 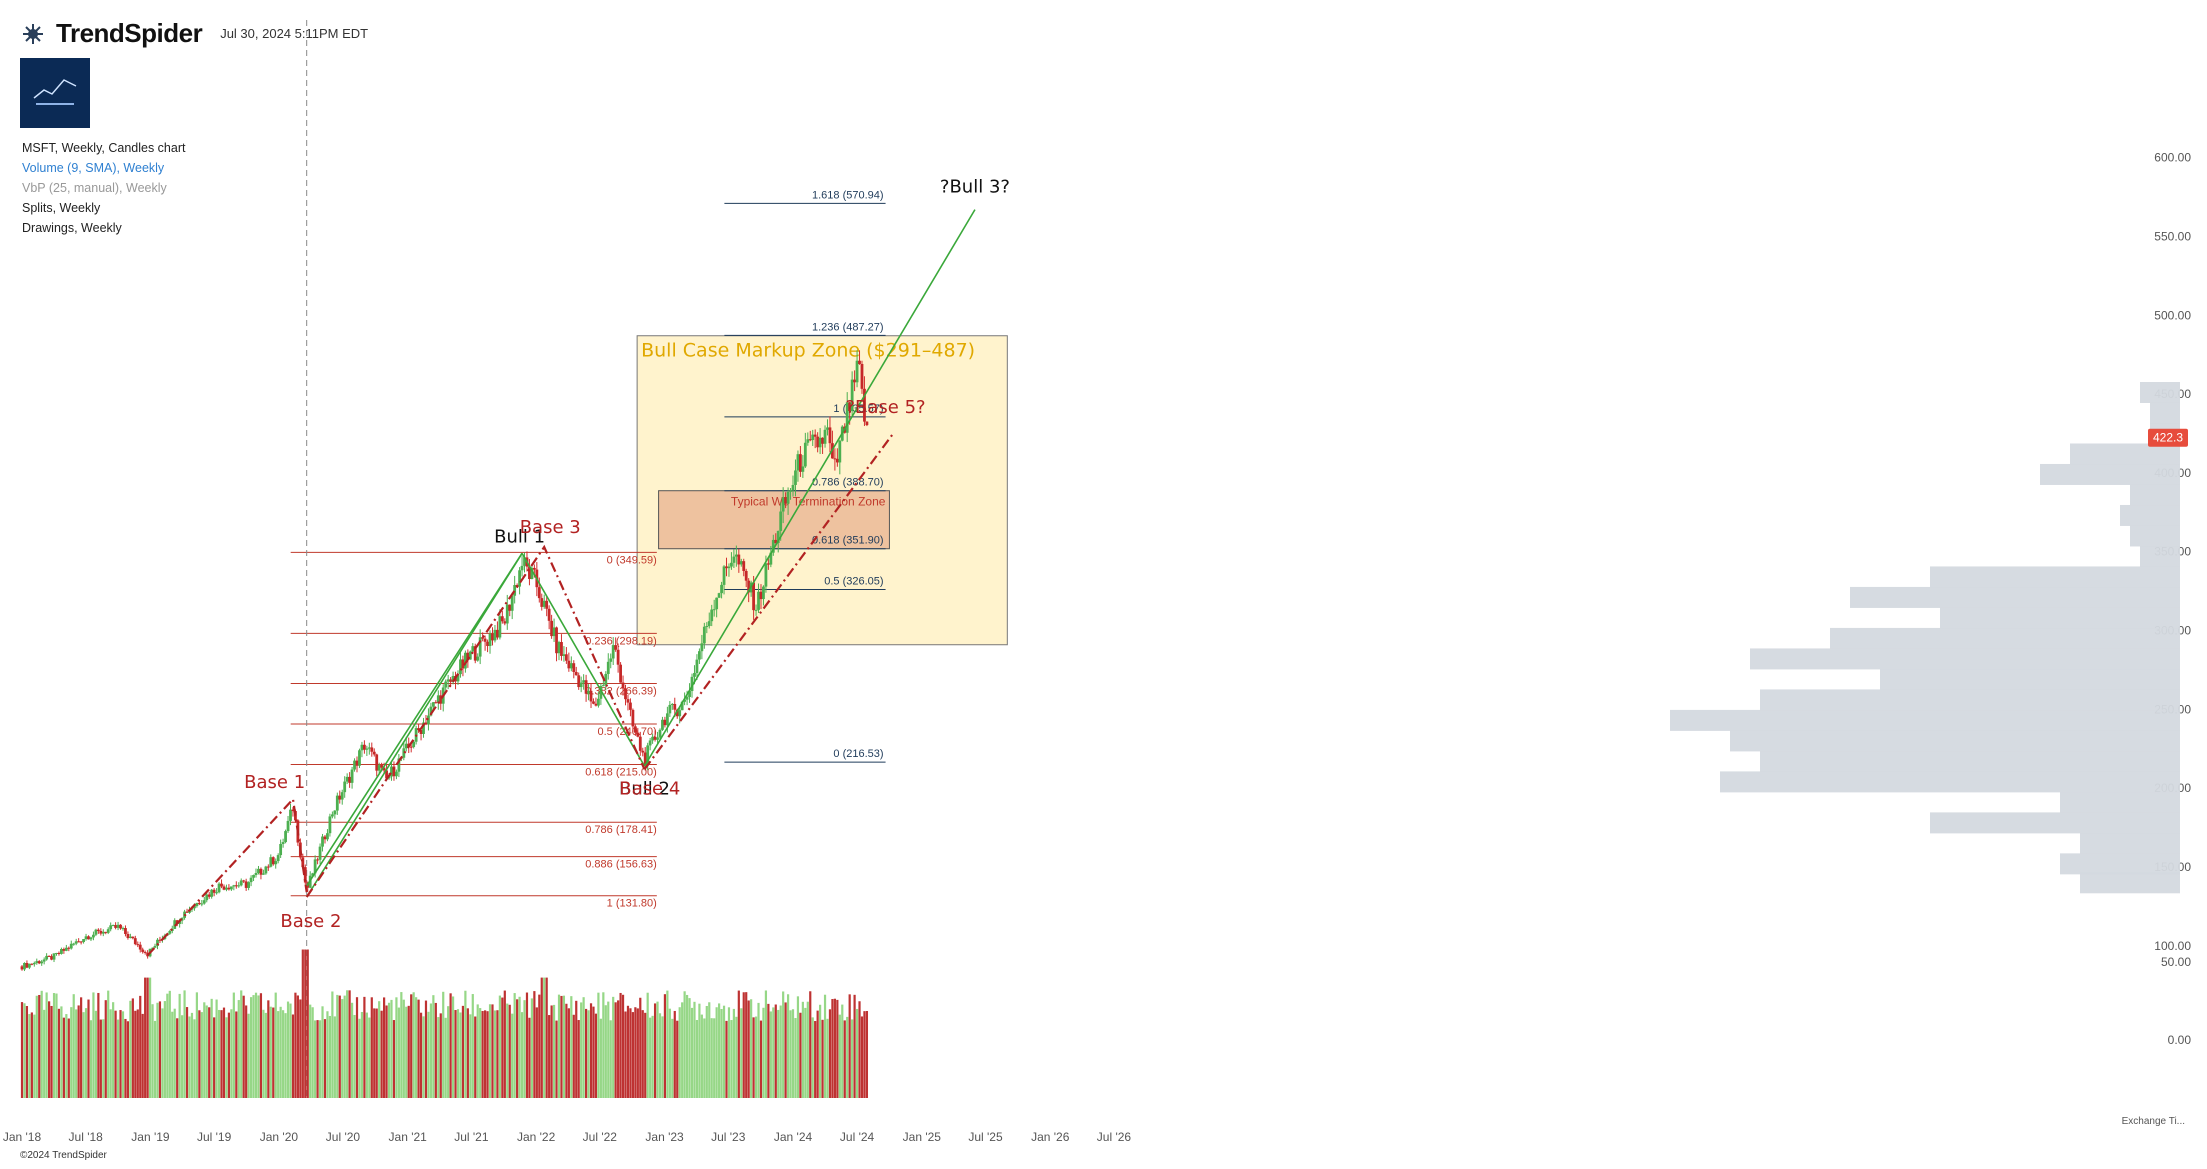 I want to click on price-axis-tick: 100.00, so click(x=2172, y=946).